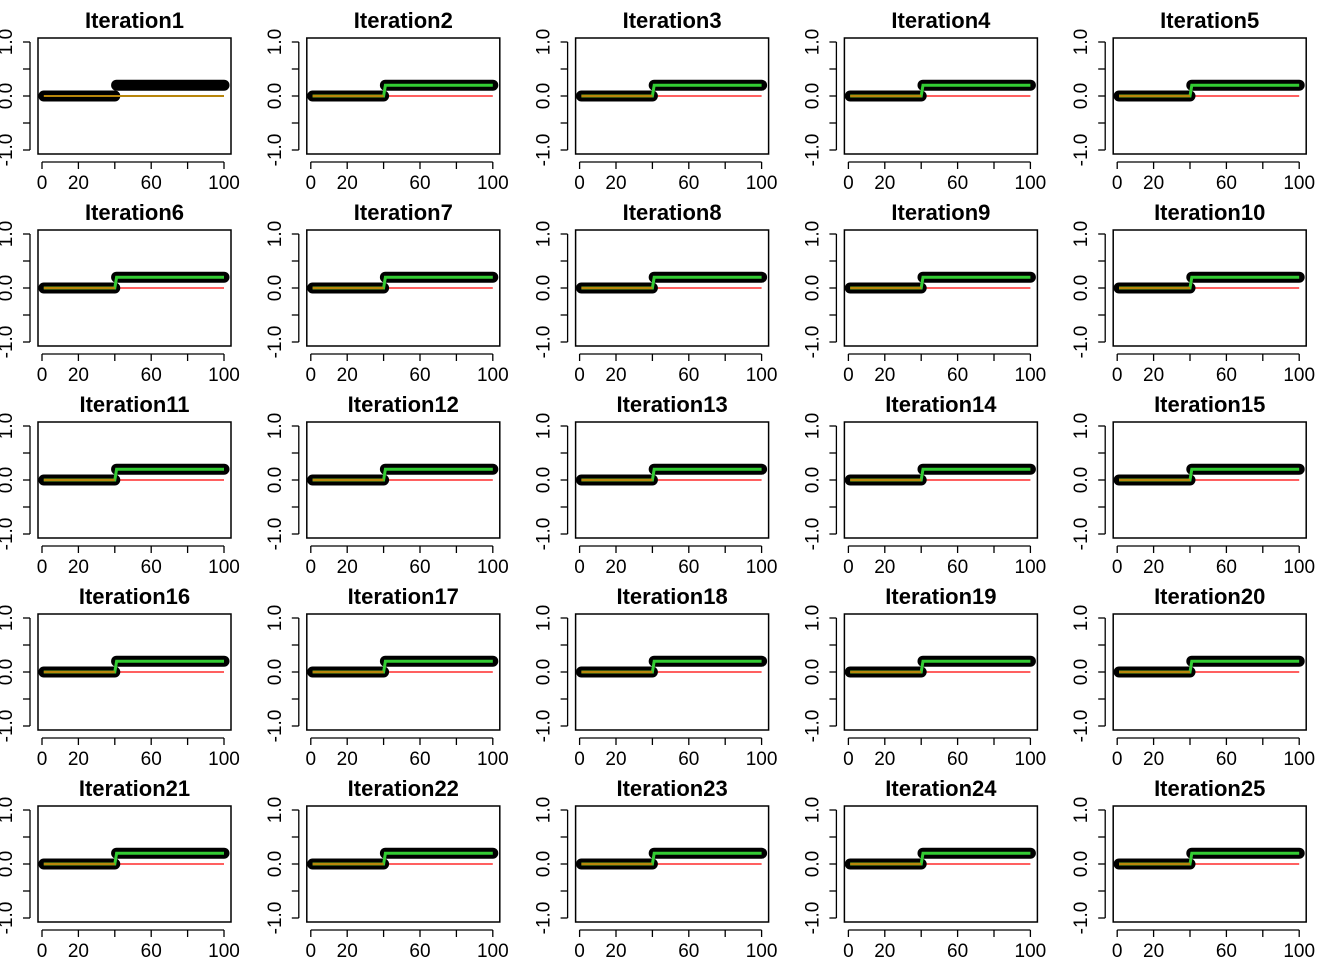 The image size is (1344, 960). I want to click on panel-title: Iteration20, so click(1209, 596).